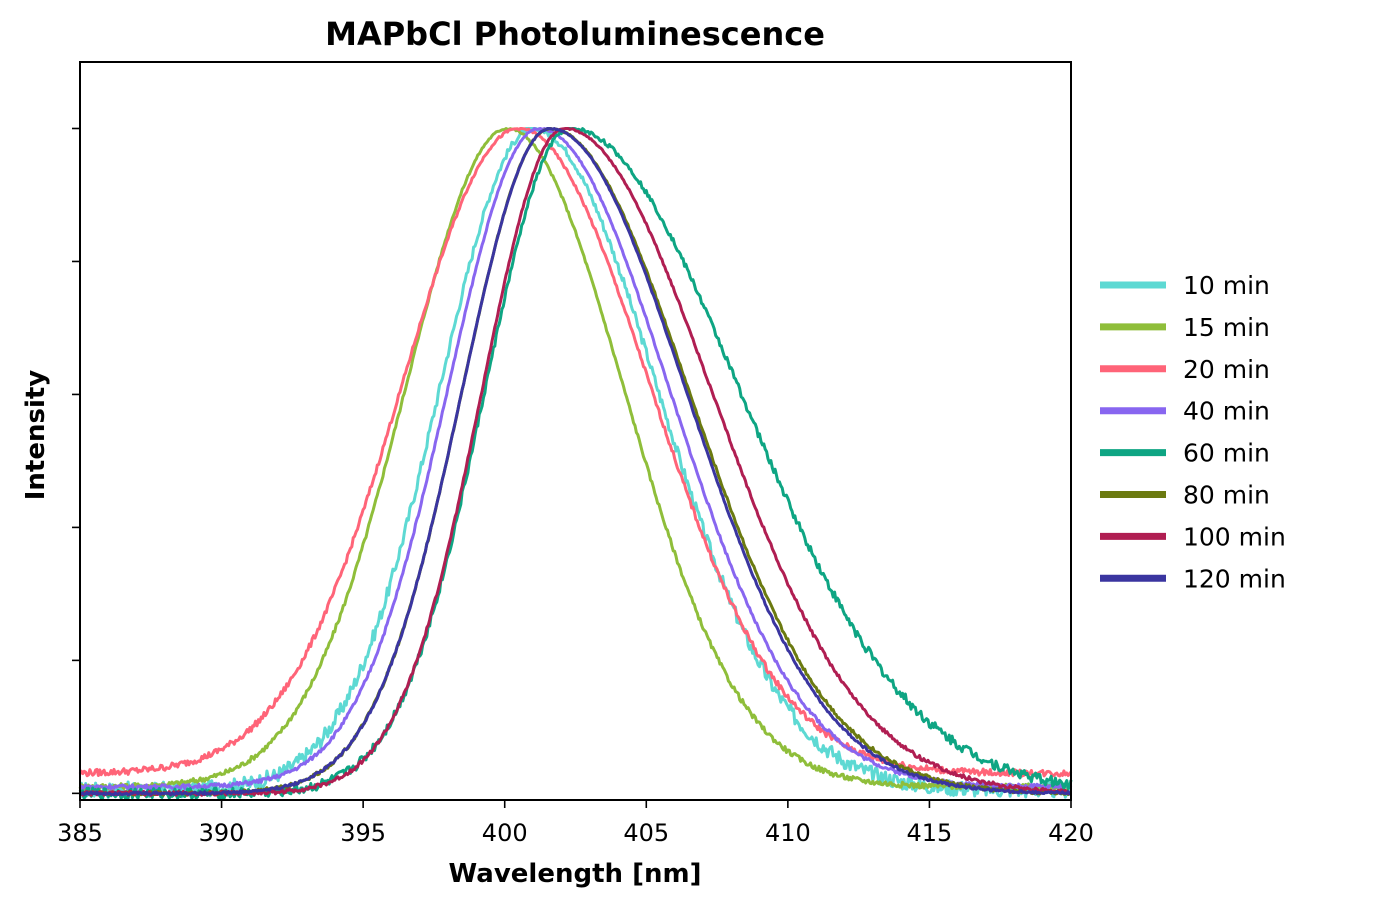 This screenshot has width=1384, height=908. I want to click on y-axis-label: Intensity, so click(36, 435).